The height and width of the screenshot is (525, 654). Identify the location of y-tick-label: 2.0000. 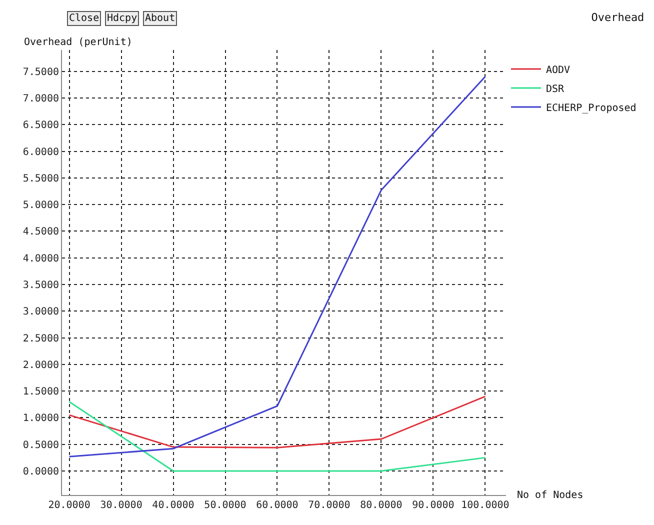
(40, 365).